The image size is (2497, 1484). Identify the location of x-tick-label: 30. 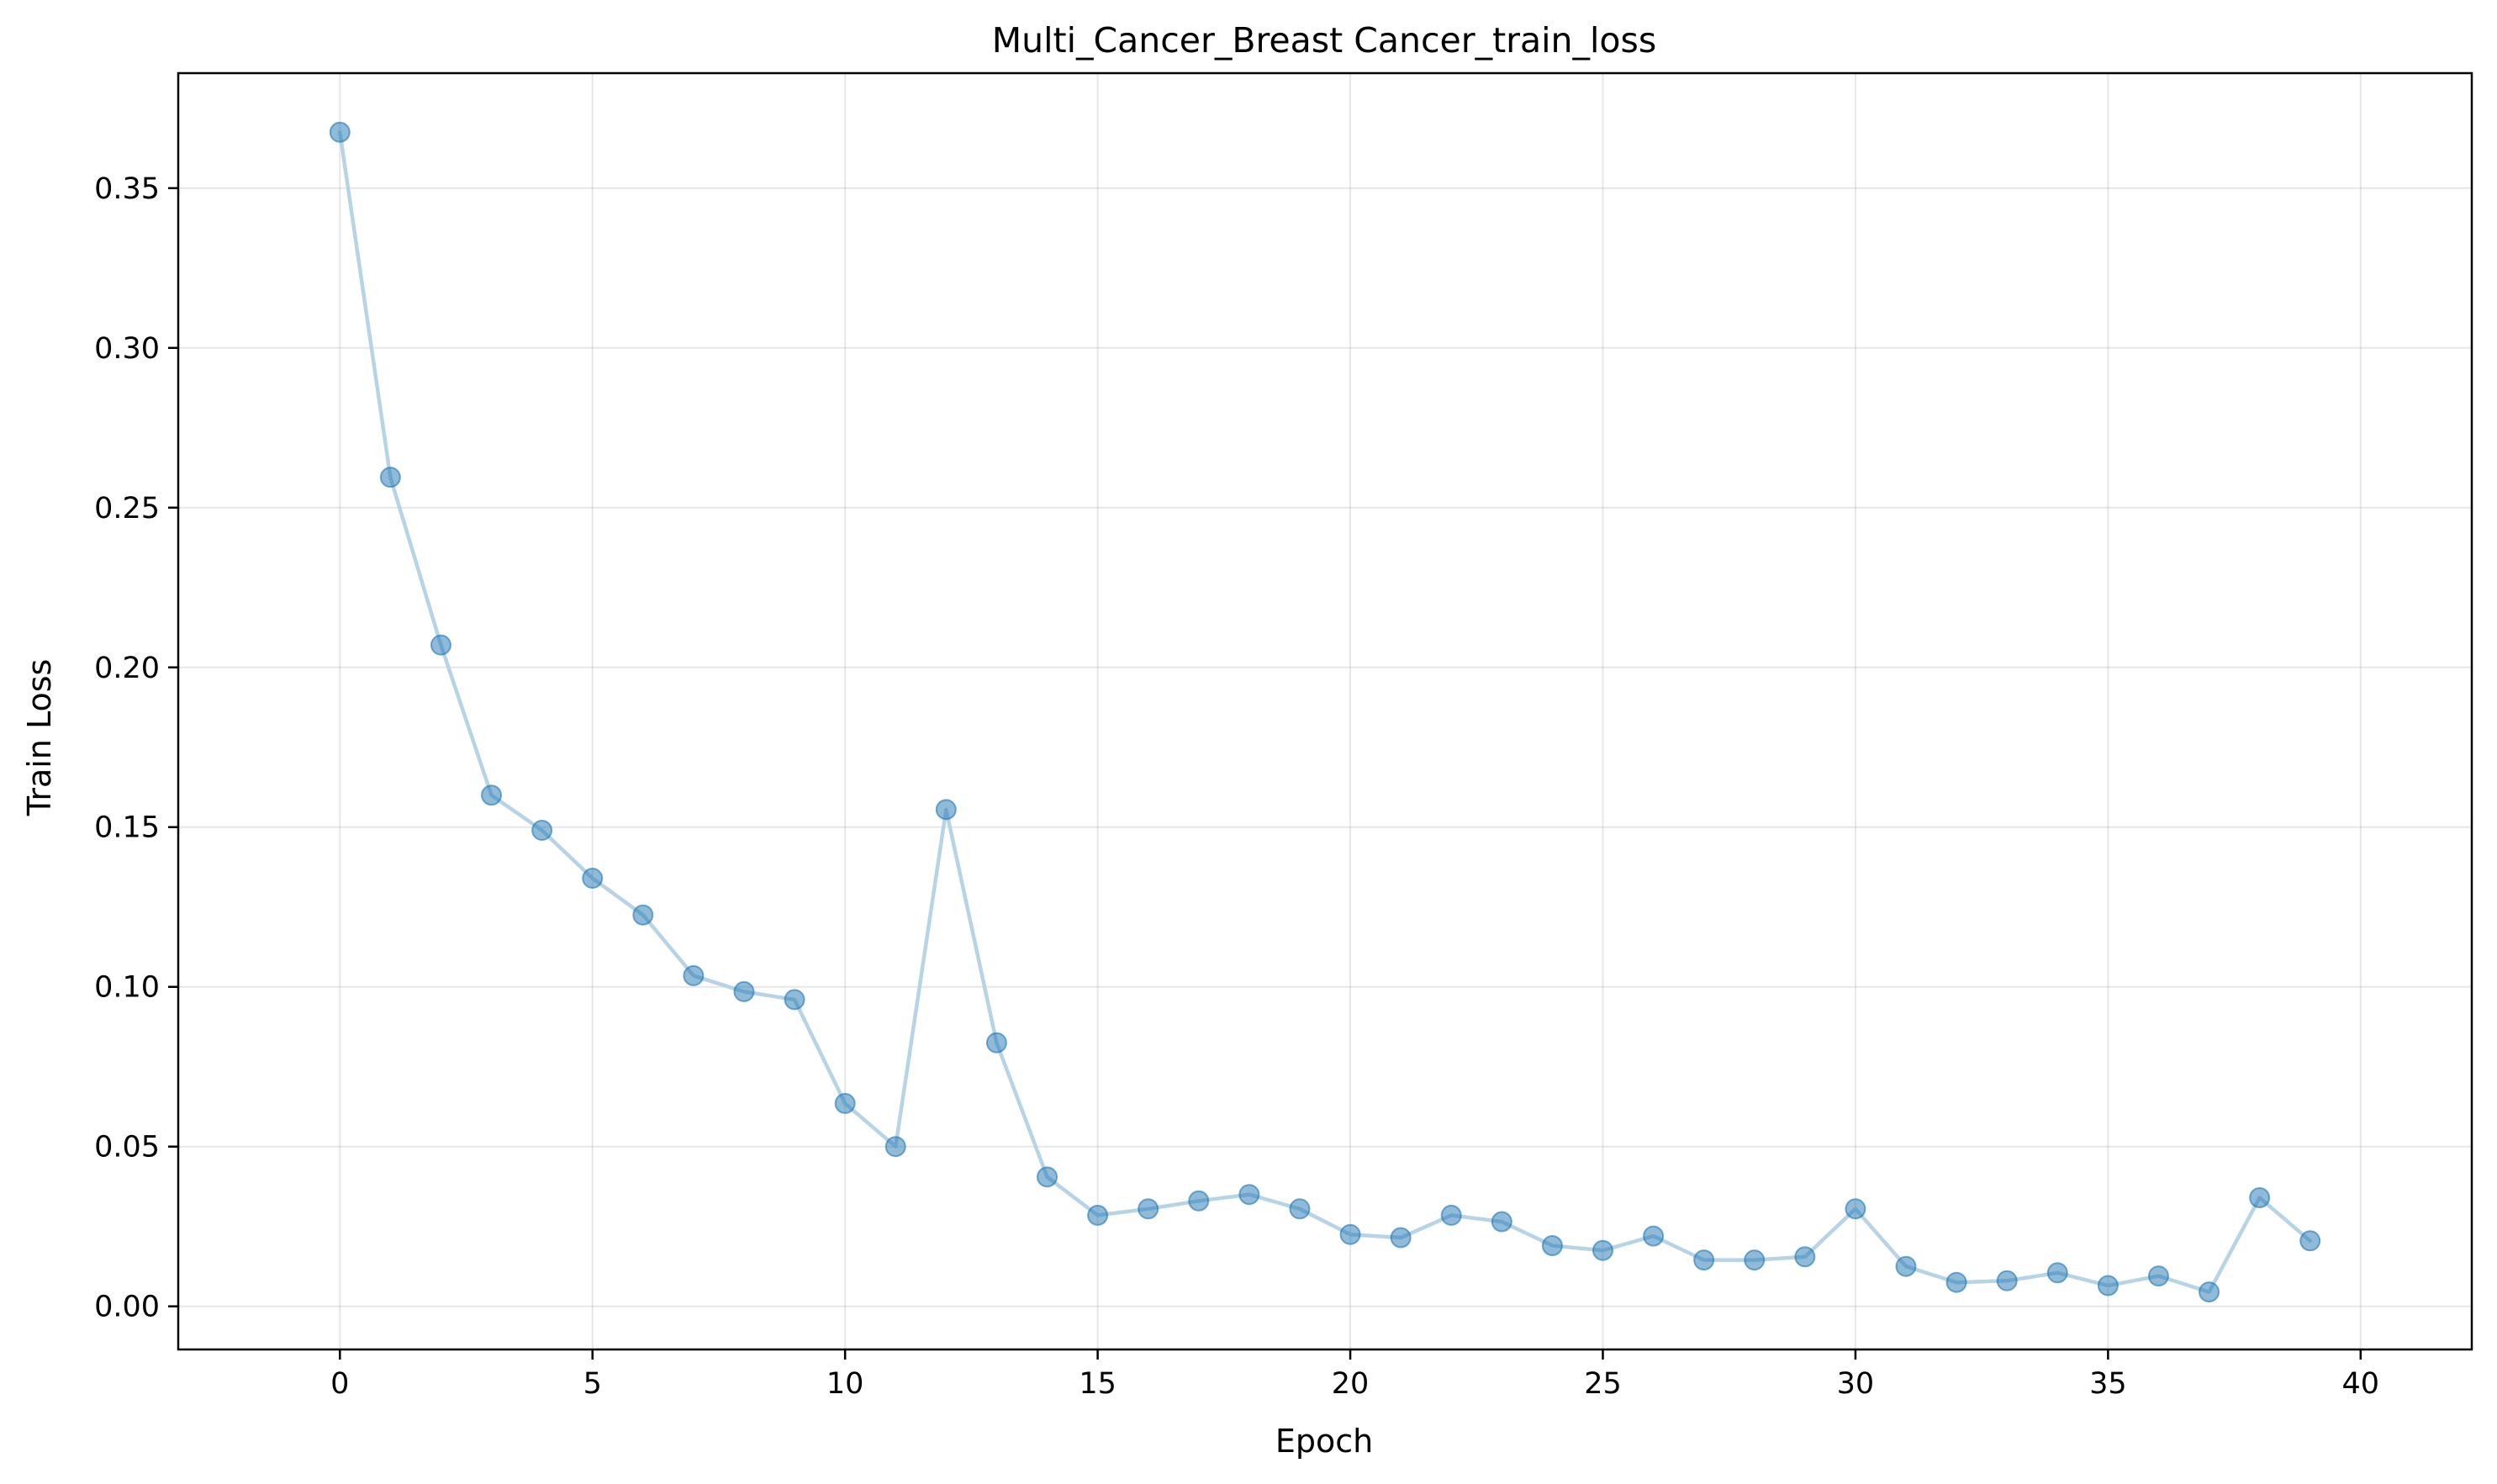
(1856, 1384).